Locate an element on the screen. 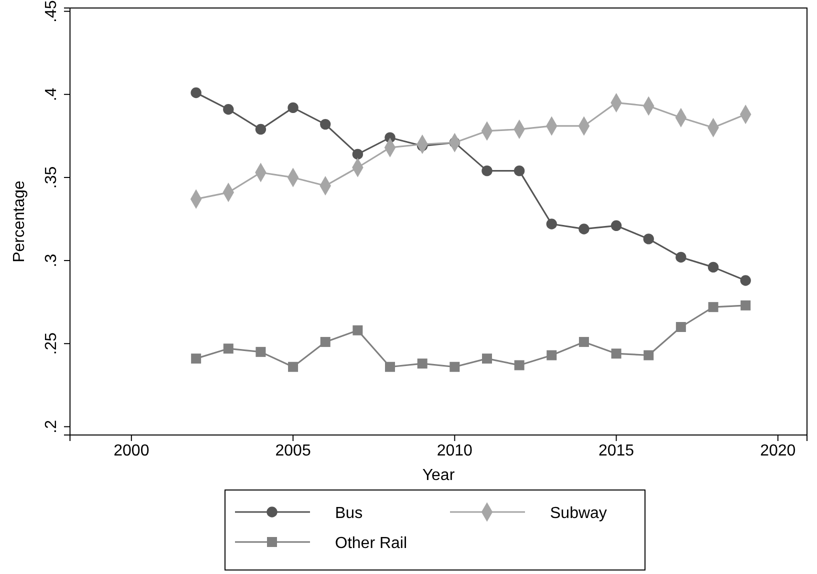 The width and height of the screenshot is (817, 574). legend-label: Bus is located at coordinates (349, 513).